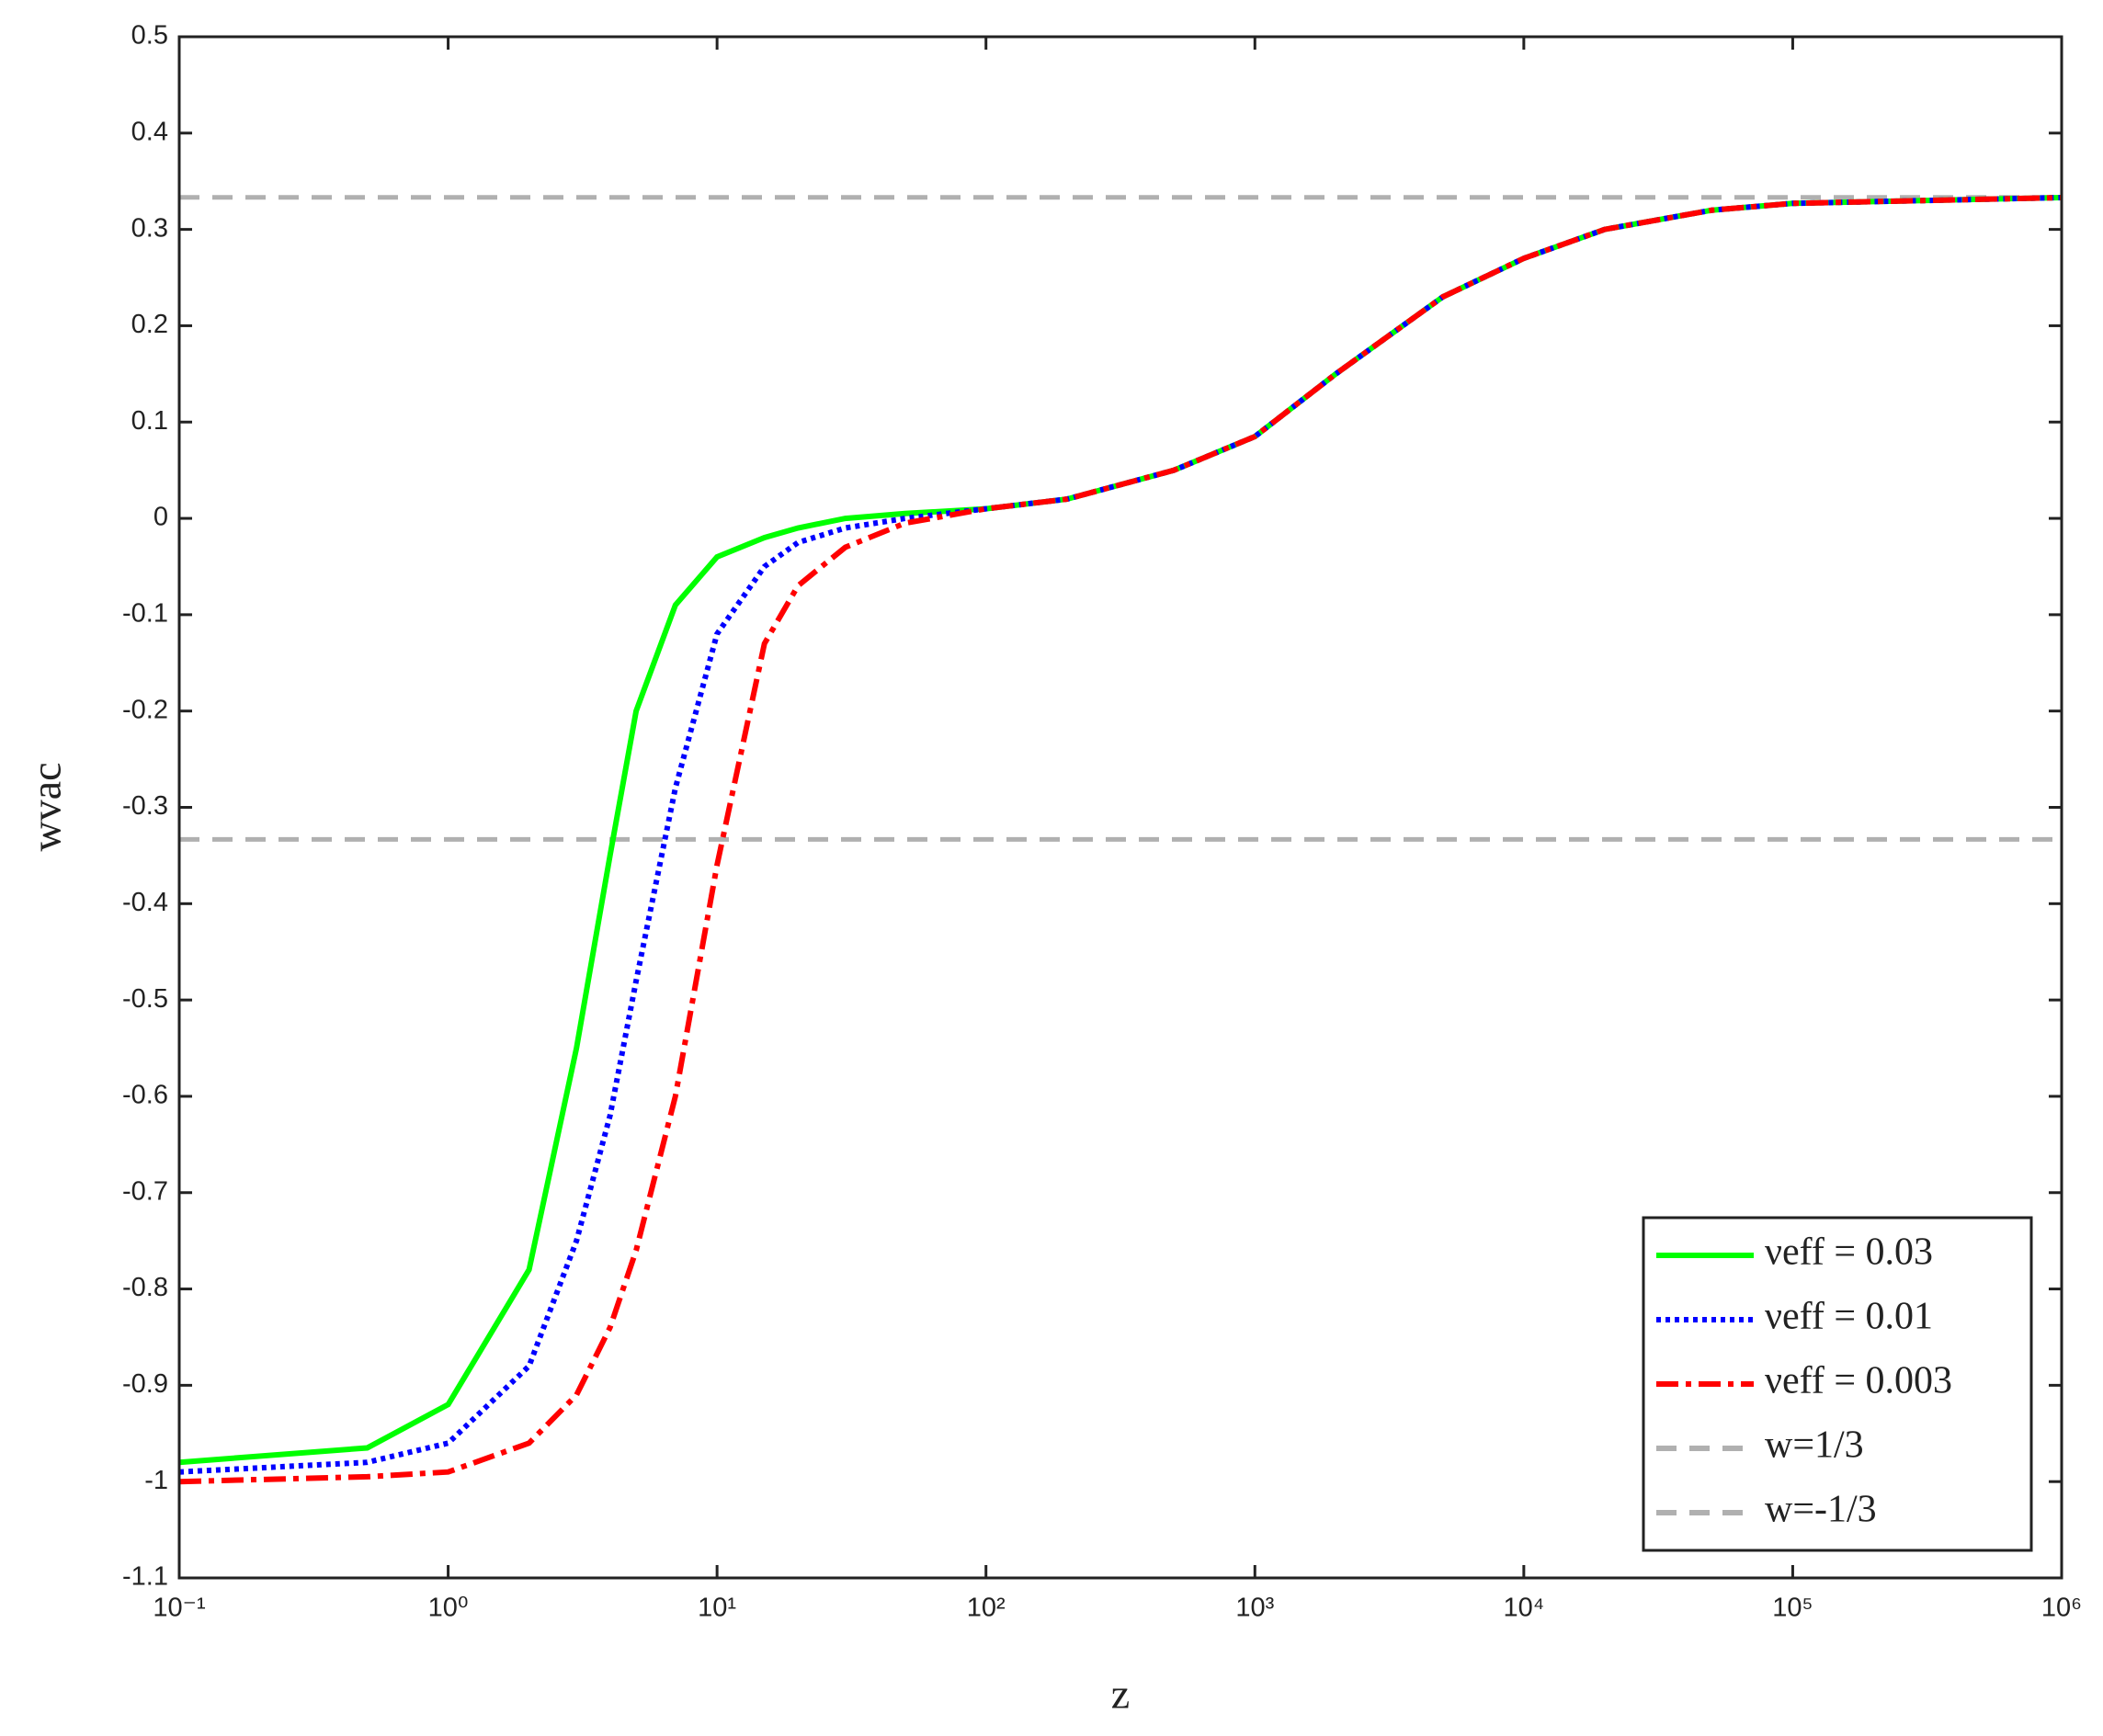 The height and width of the screenshot is (1736, 2103). Describe the element at coordinates (145, 999) in the screenshot. I see `y-tick-label: -0.5` at that location.